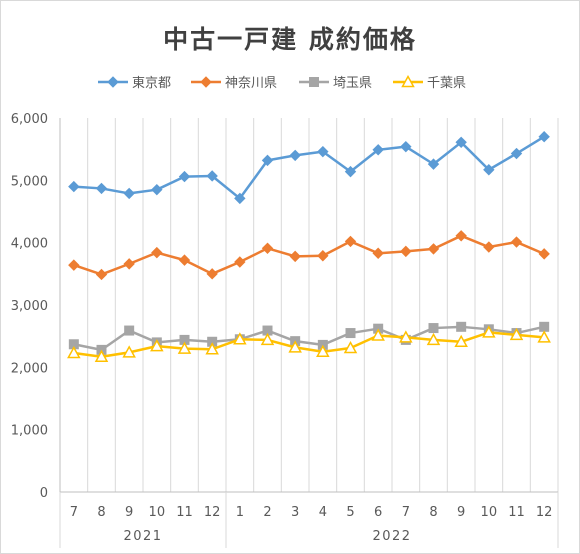 Image resolution: width=580 pixels, height=554 pixels. Describe the element at coordinates (29, 119) in the screenshot. I see `y-tick-label: 6,000` at that location.